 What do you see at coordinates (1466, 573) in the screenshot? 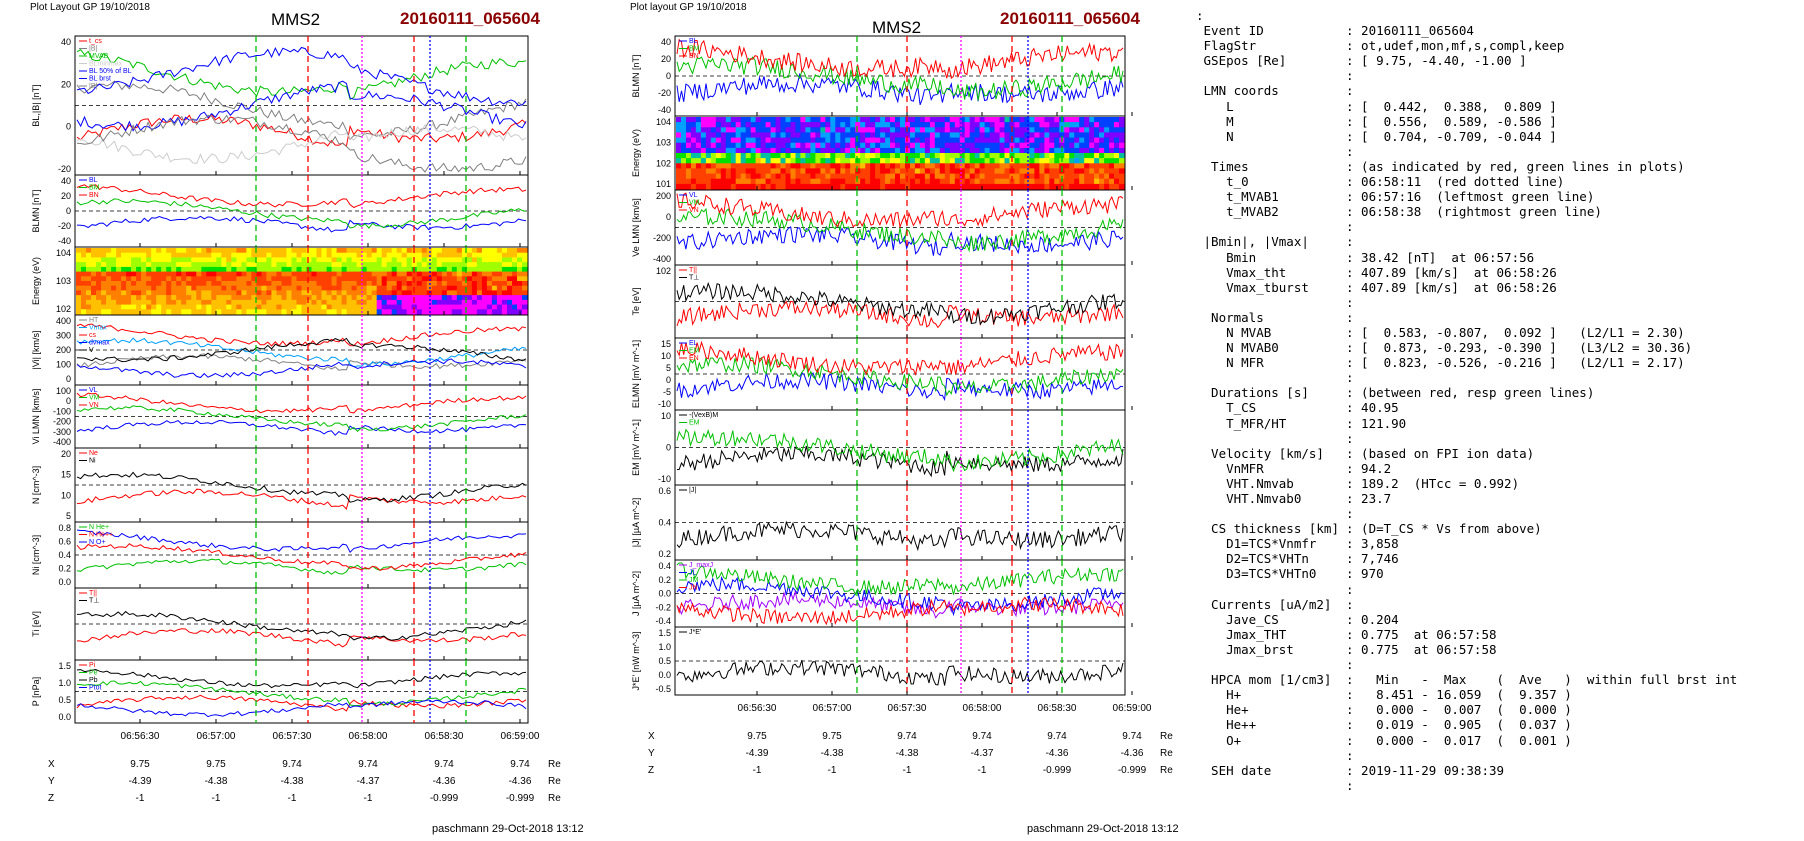
I see `summary-row: D3=TCS*VHTn0: 970` at bounding box center [1466, 573].